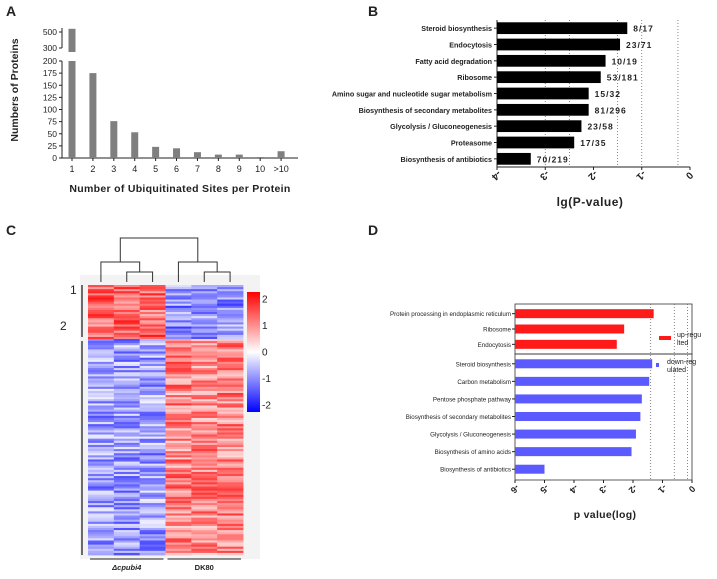 The height and width of the screenshot is (579, 717). What do you see at coordinates (640, 175) in the screenshot?
I see `b-x-tick-label: -1` at bounding box center [640, 175].